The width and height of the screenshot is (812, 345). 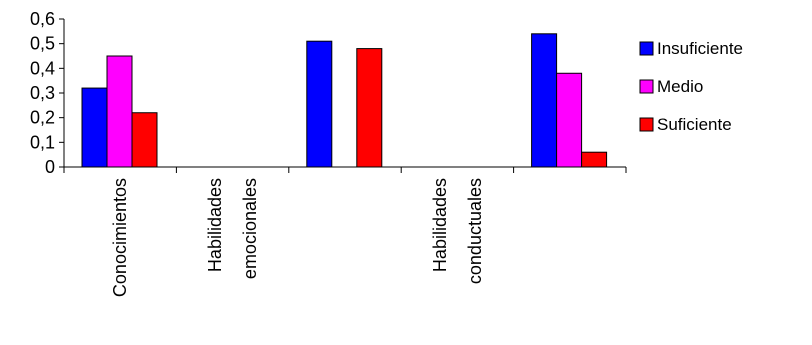 I want to click on y-axis-ticks: 0 0,1 0,2 0,3 0,4 0,5 0,6, so click(x=47, y=93).